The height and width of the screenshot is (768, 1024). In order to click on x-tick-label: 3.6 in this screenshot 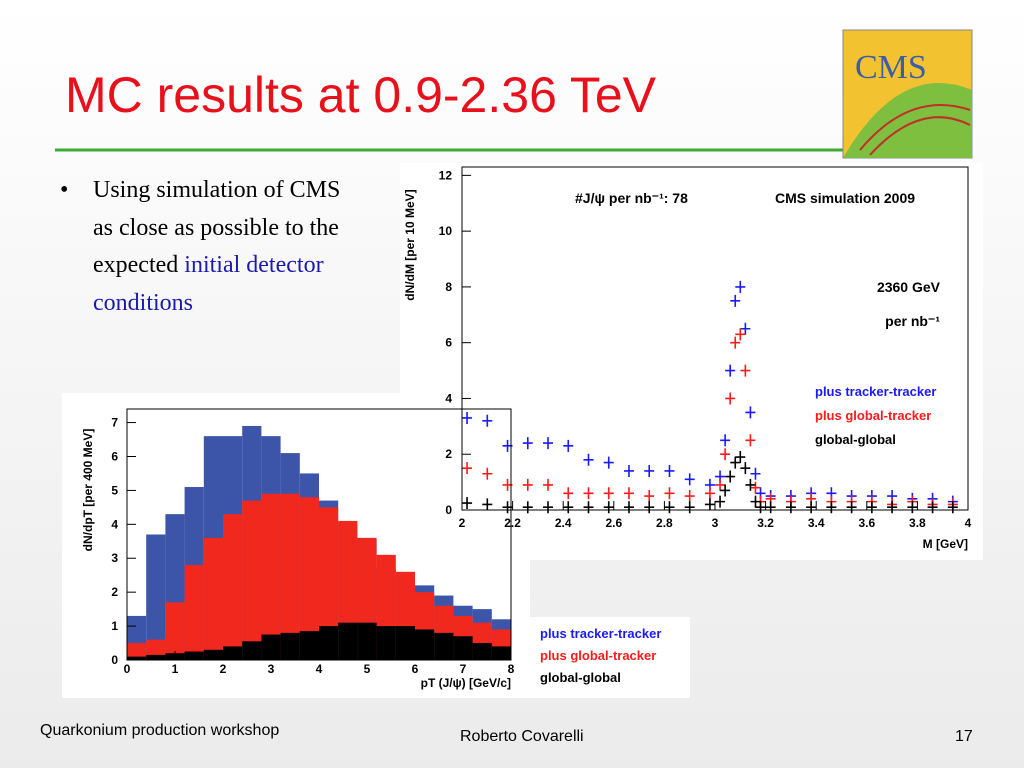, I will do `click(866, 523)`.